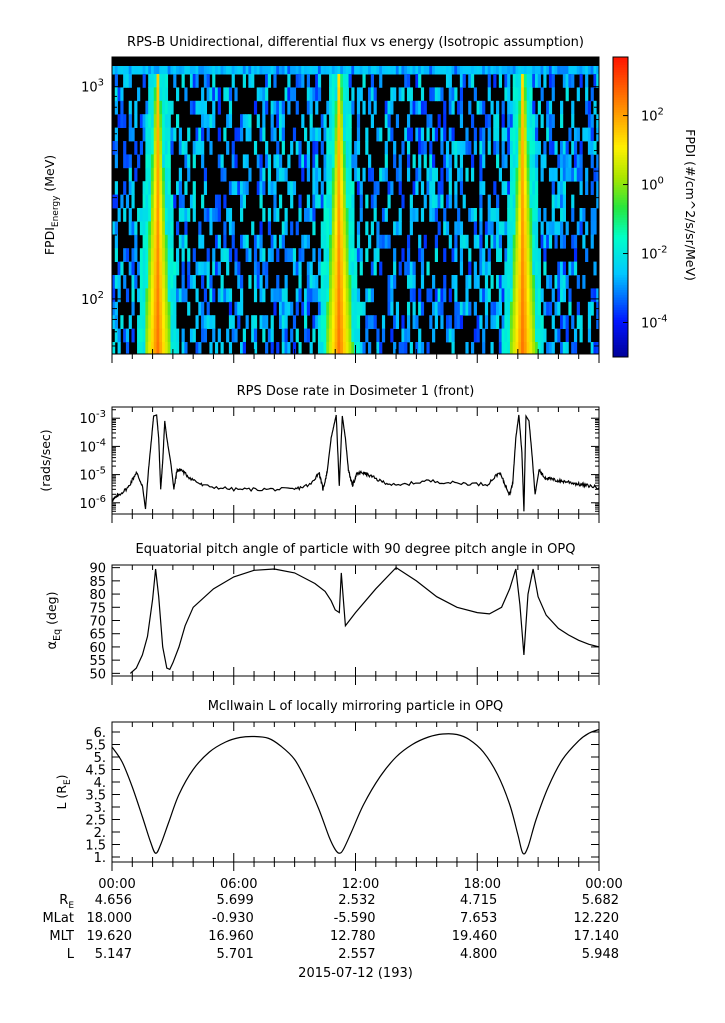 The width and height of the screenshot is (725, 1023). I want to click on y-tick-base: 10, so click(89, 300).